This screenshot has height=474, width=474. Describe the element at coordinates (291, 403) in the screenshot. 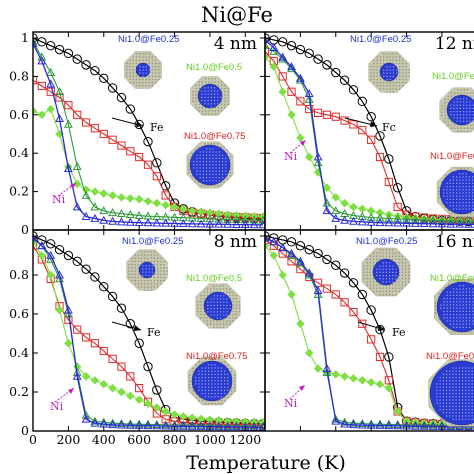

I see `ni-label: Ni` at that location.